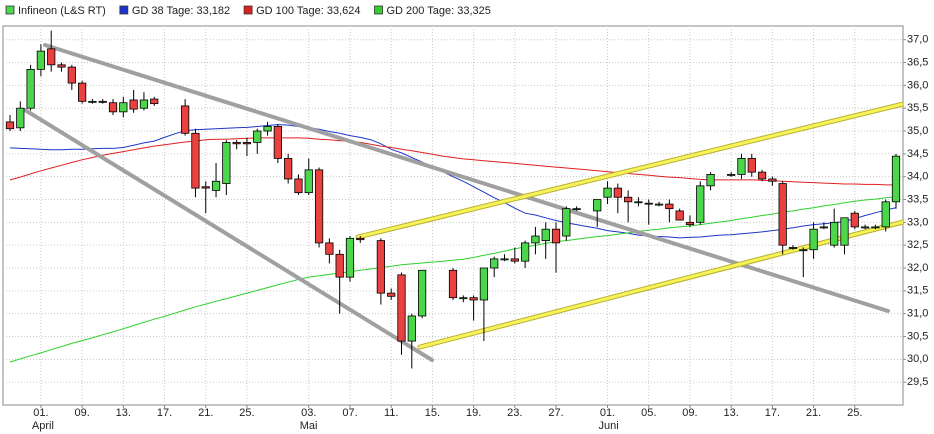 This screenshot has height=434, width=934. Describe the element at coordinates (514, 413) in the screenshot. I see `x-tick-label: 23.` at that location.